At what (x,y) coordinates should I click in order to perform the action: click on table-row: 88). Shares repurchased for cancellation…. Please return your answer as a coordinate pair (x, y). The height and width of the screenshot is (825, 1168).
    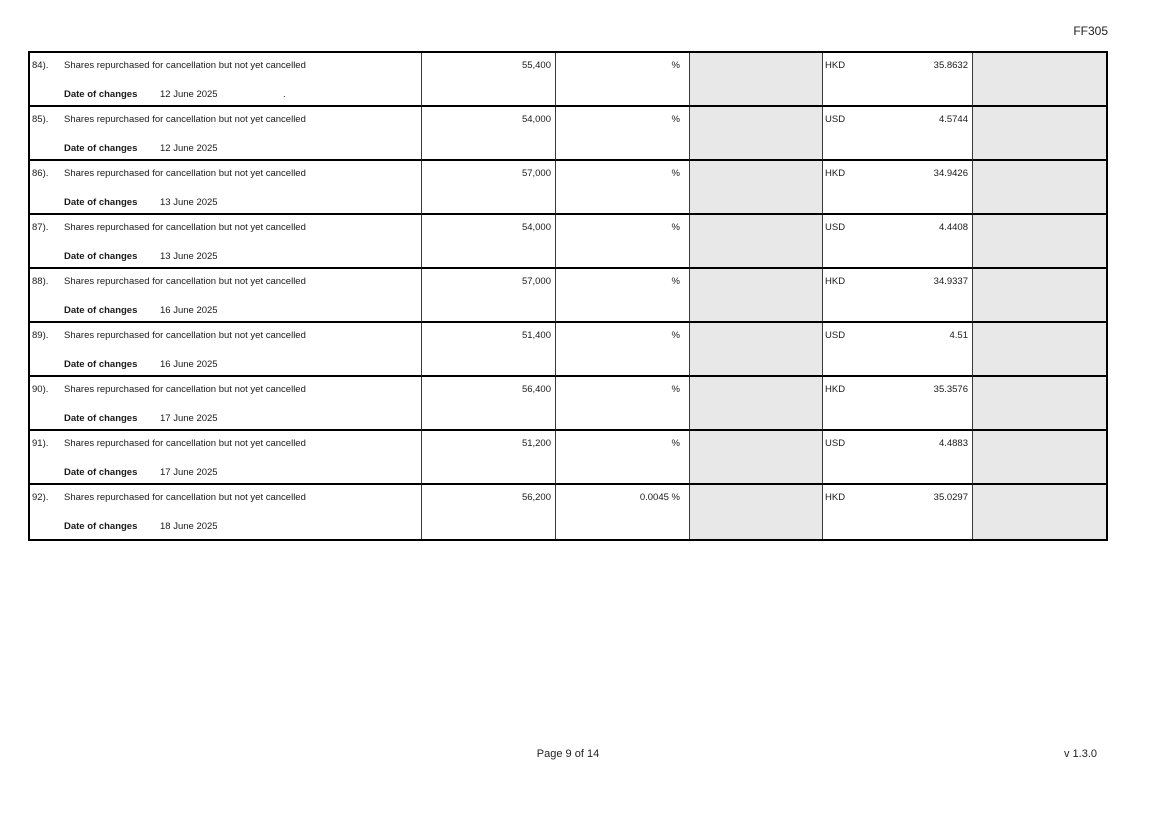
    Looking at the image, I should click on (568, 296).